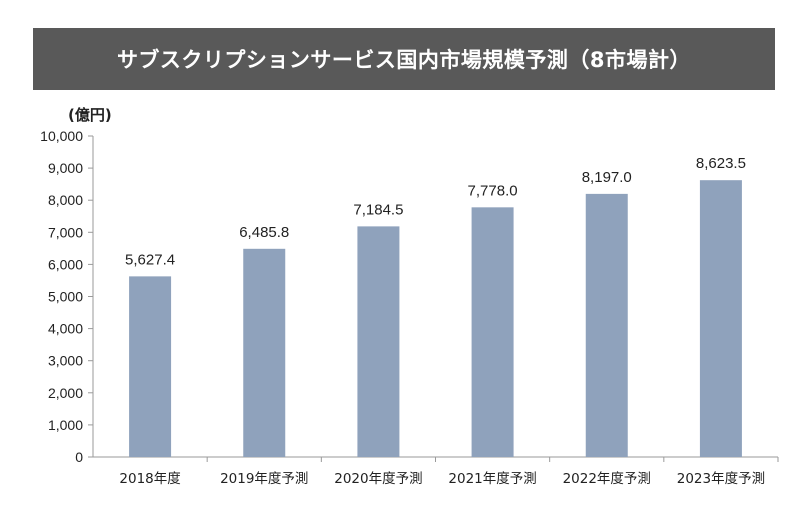 The height and width of the screenshot is (510, 800). Describe the element at coordinates (65, 200) in the screenshot. I see `y-tick-label: 8,000` at that location.